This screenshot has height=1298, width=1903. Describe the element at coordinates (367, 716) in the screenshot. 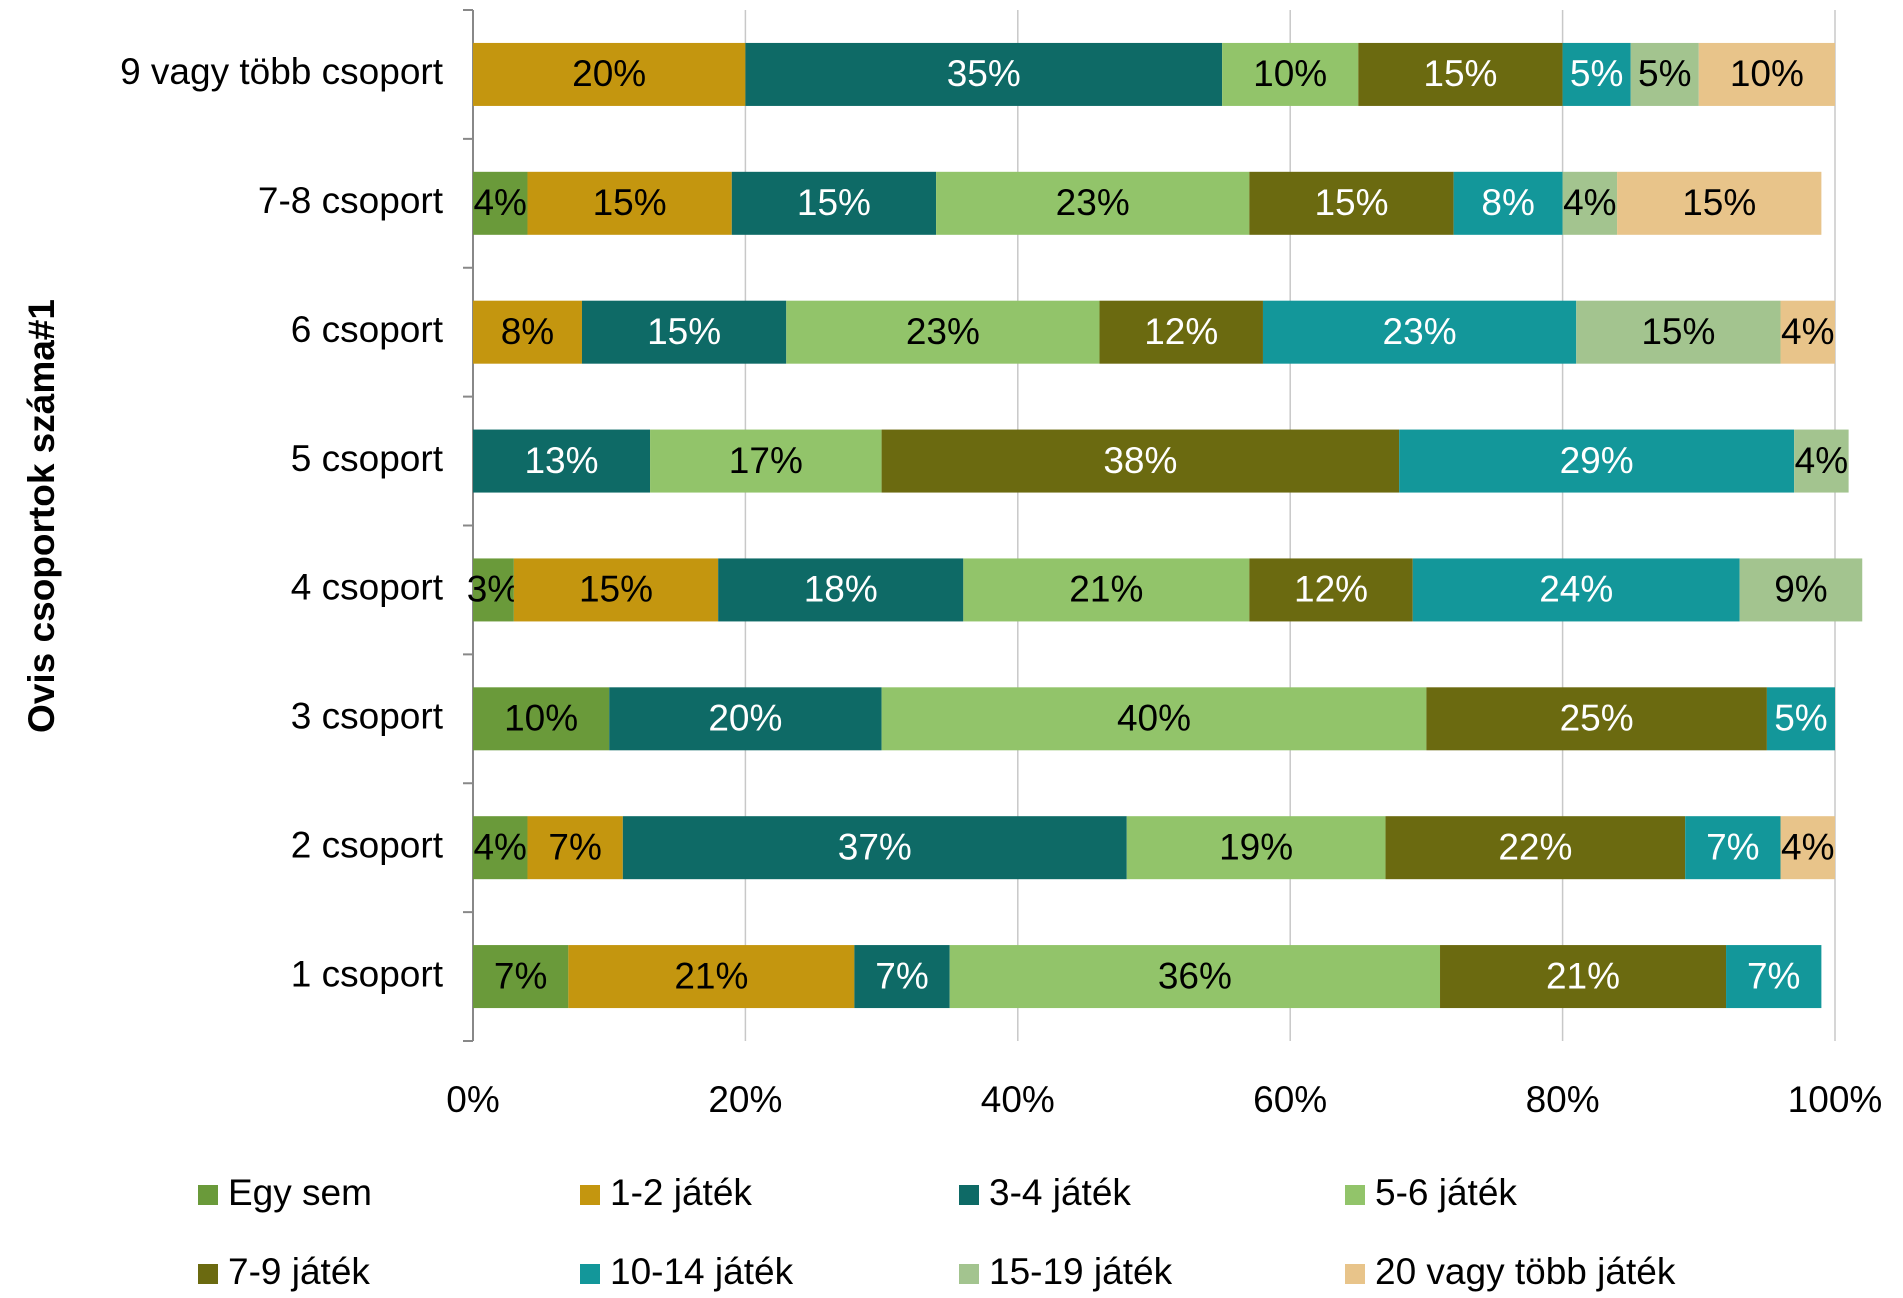

I see `y-tick-label: 3 csoport` at that location.